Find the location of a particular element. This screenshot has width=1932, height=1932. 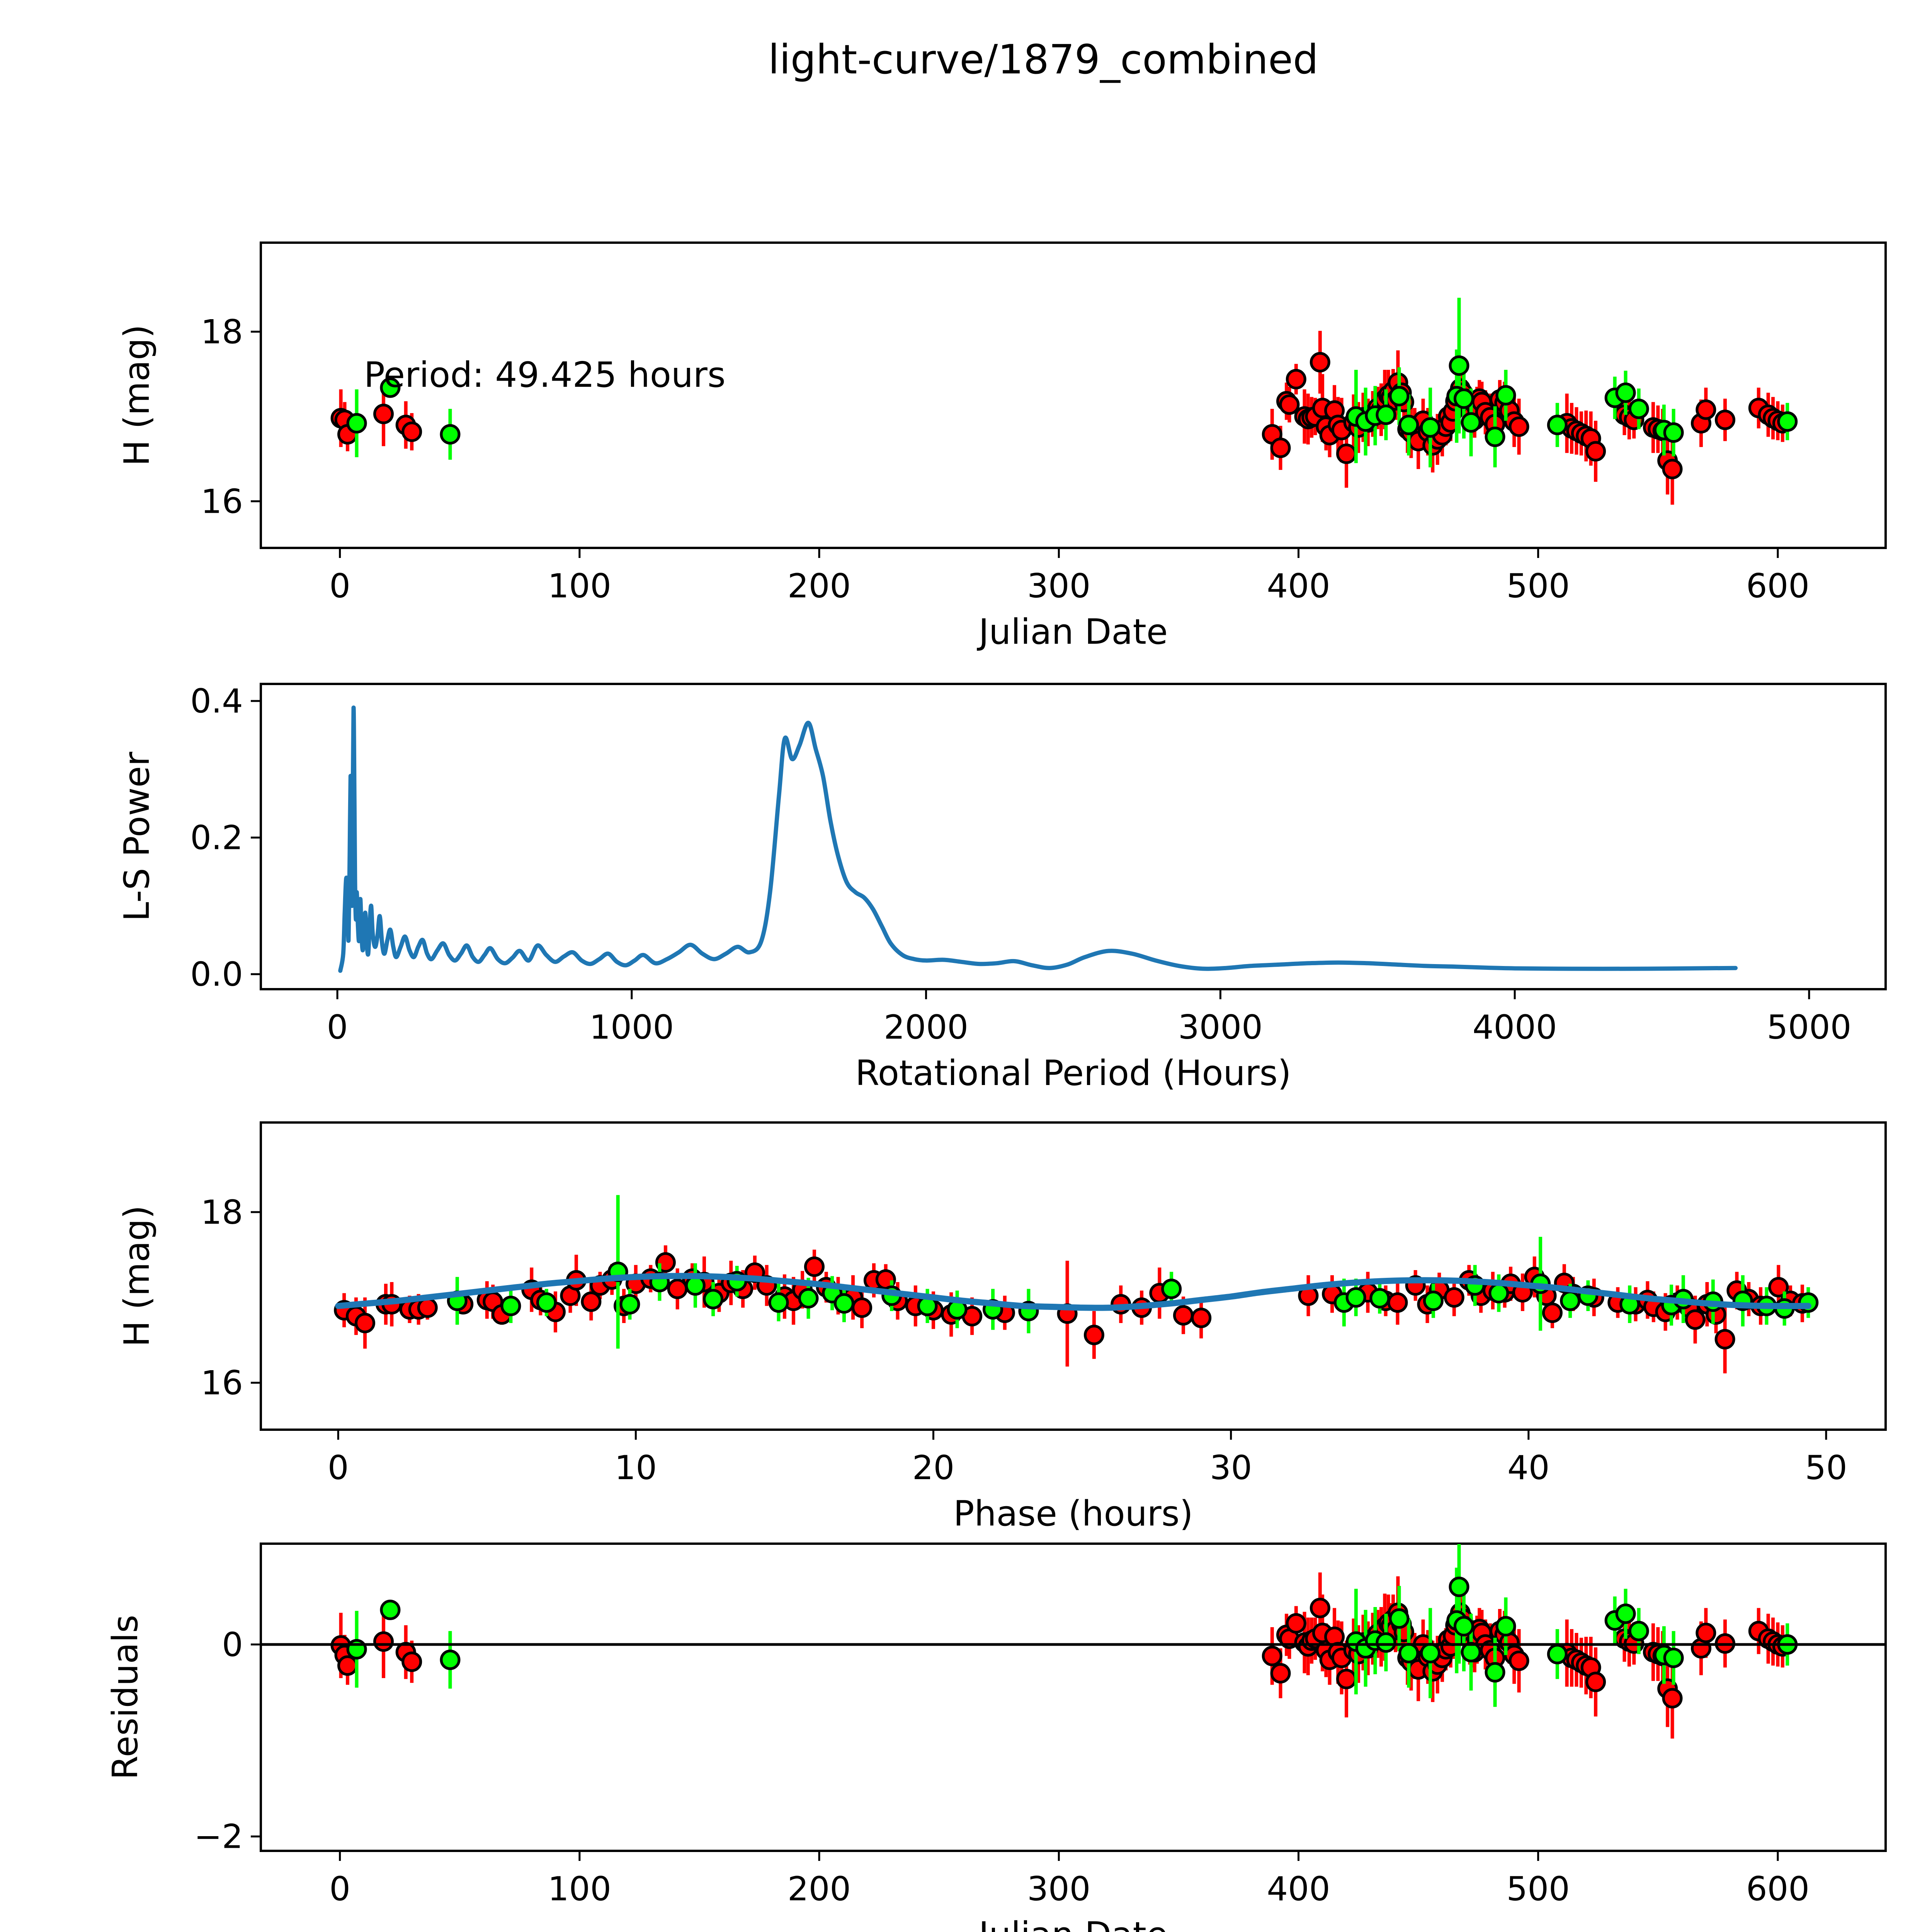

periodogram-y-tick-label: 0.4 is located at coordinates (216, 702).